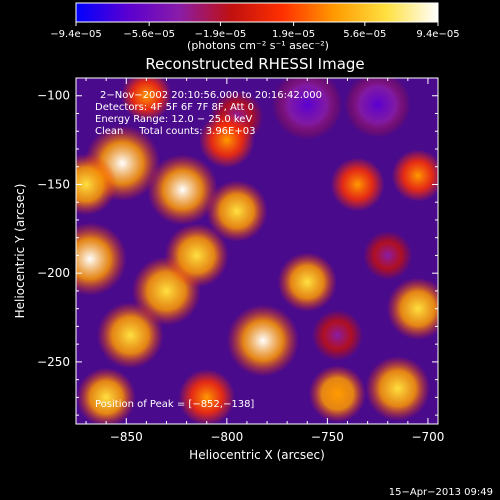 The width and height of the screenshot is (500, 500). I want to click on y-tick-label: −150, so click(53, 184).